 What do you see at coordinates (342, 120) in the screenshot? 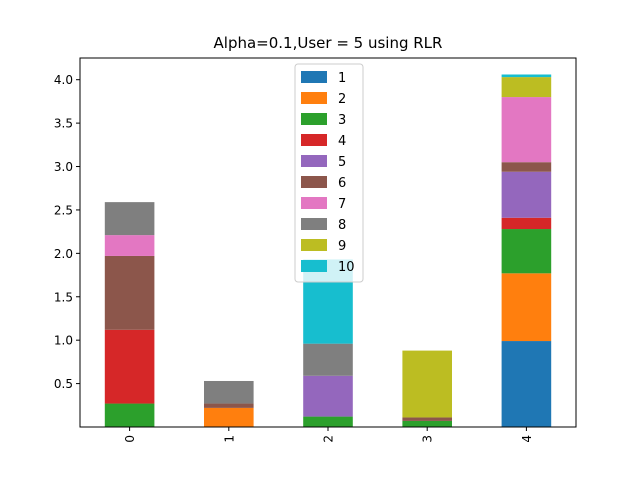
I see `legend-label-3: 3` at bounding box center [342, 120].